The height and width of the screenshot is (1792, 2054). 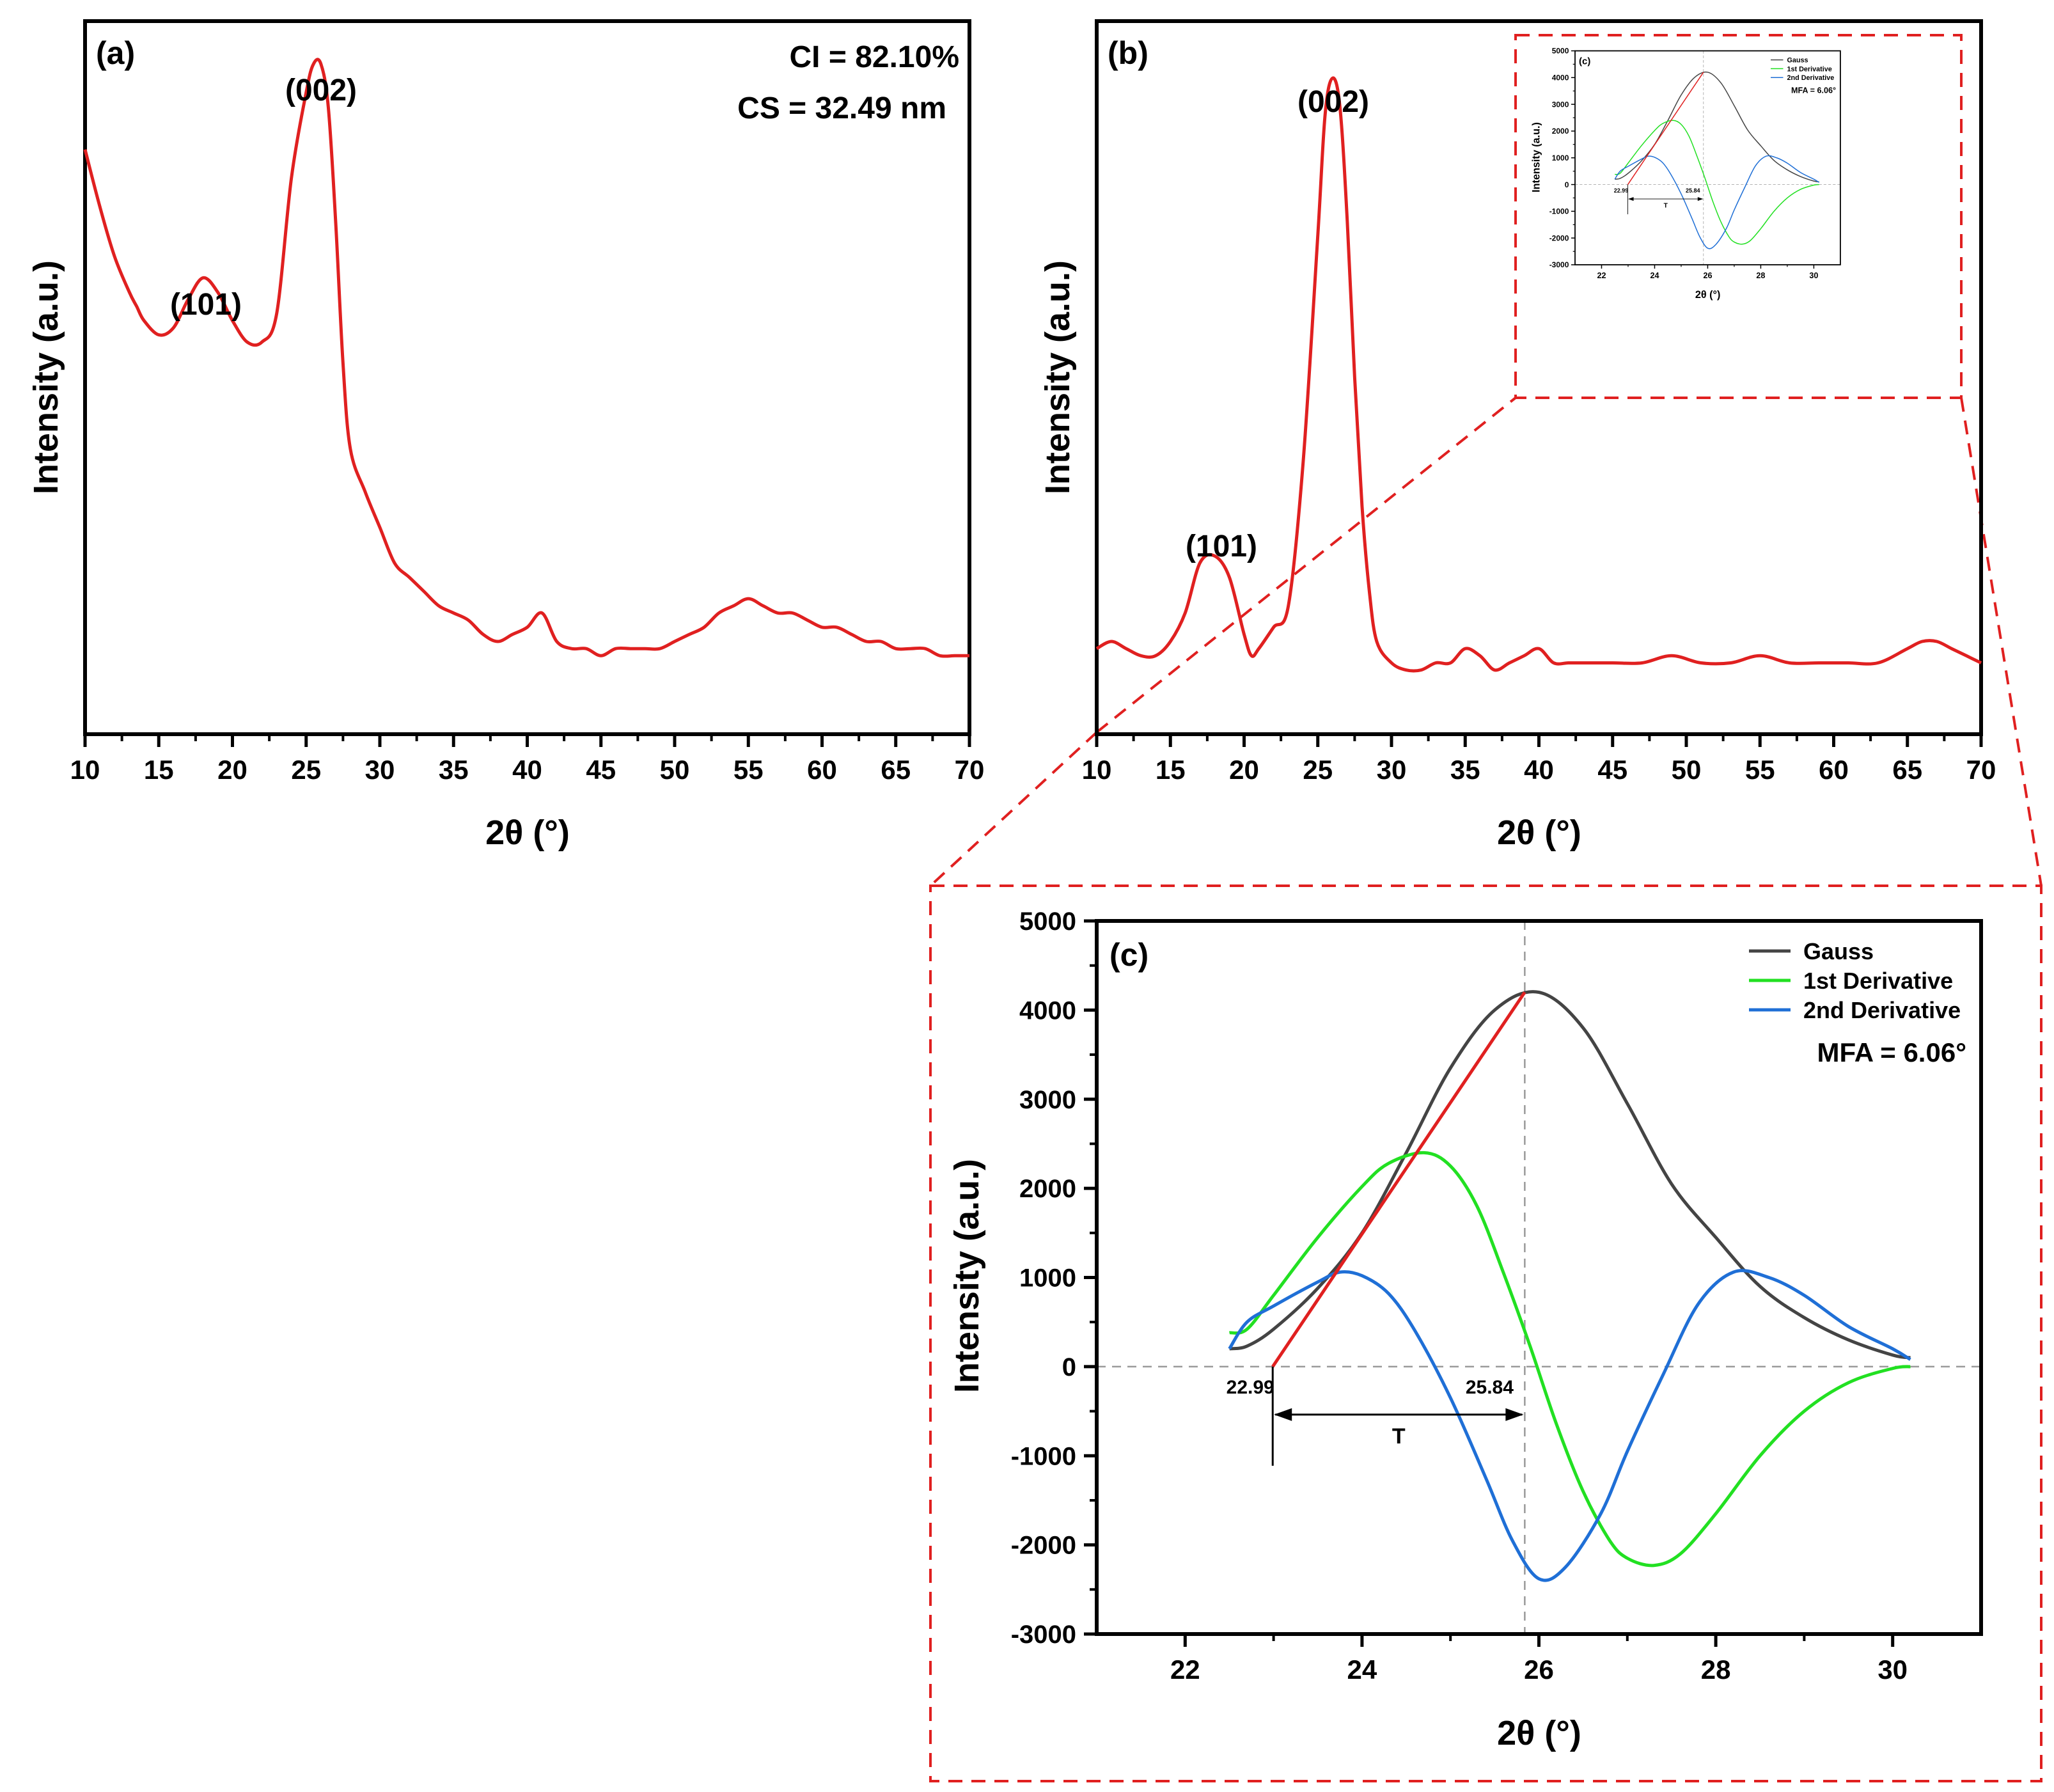 I want to click on inset-panel-c-second-derivative-series, so click(x=1717, y=202).